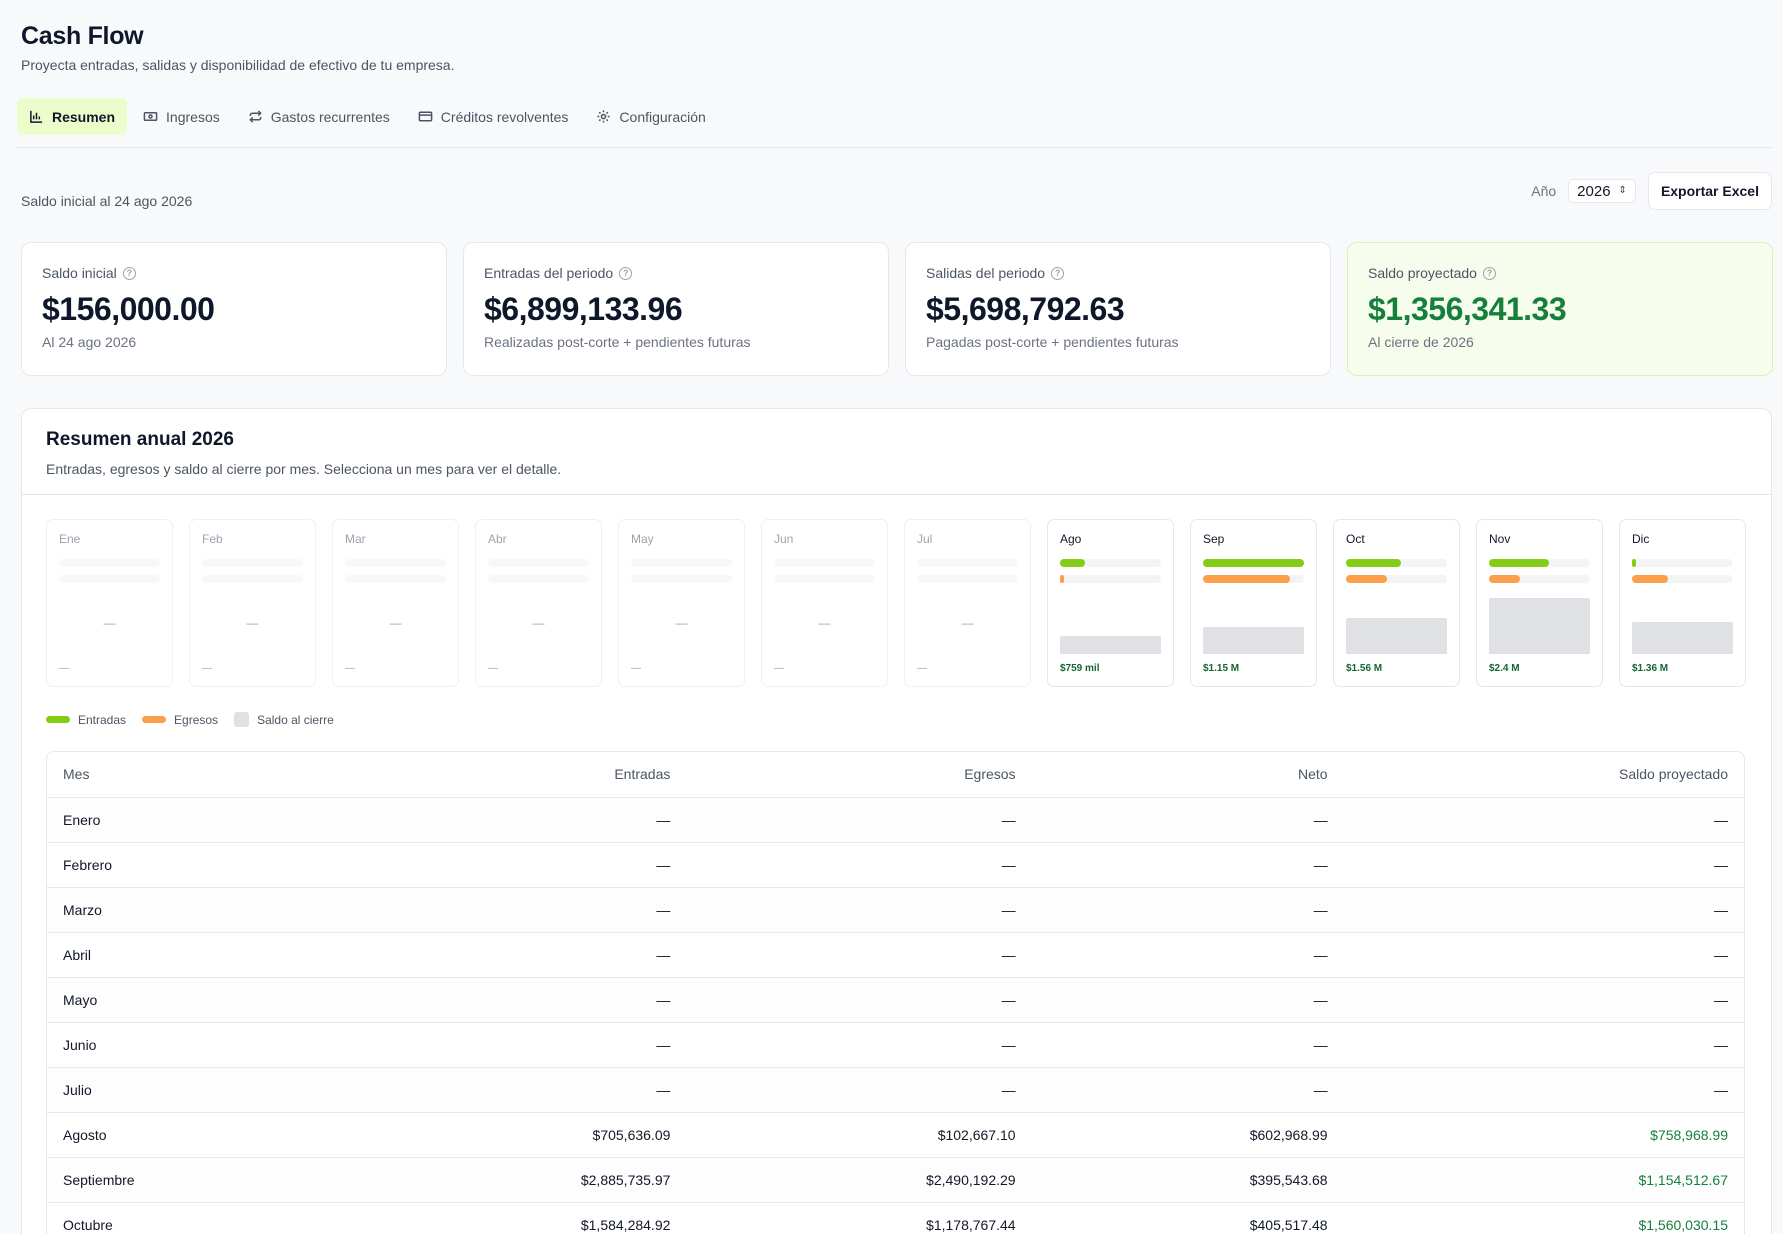 This screenshot has width=1783, height=1234. What do you see at coordinates (194, 1135) in the screenshot?
I see `month-cell: Agosto` at bounding box center [194, 1135].